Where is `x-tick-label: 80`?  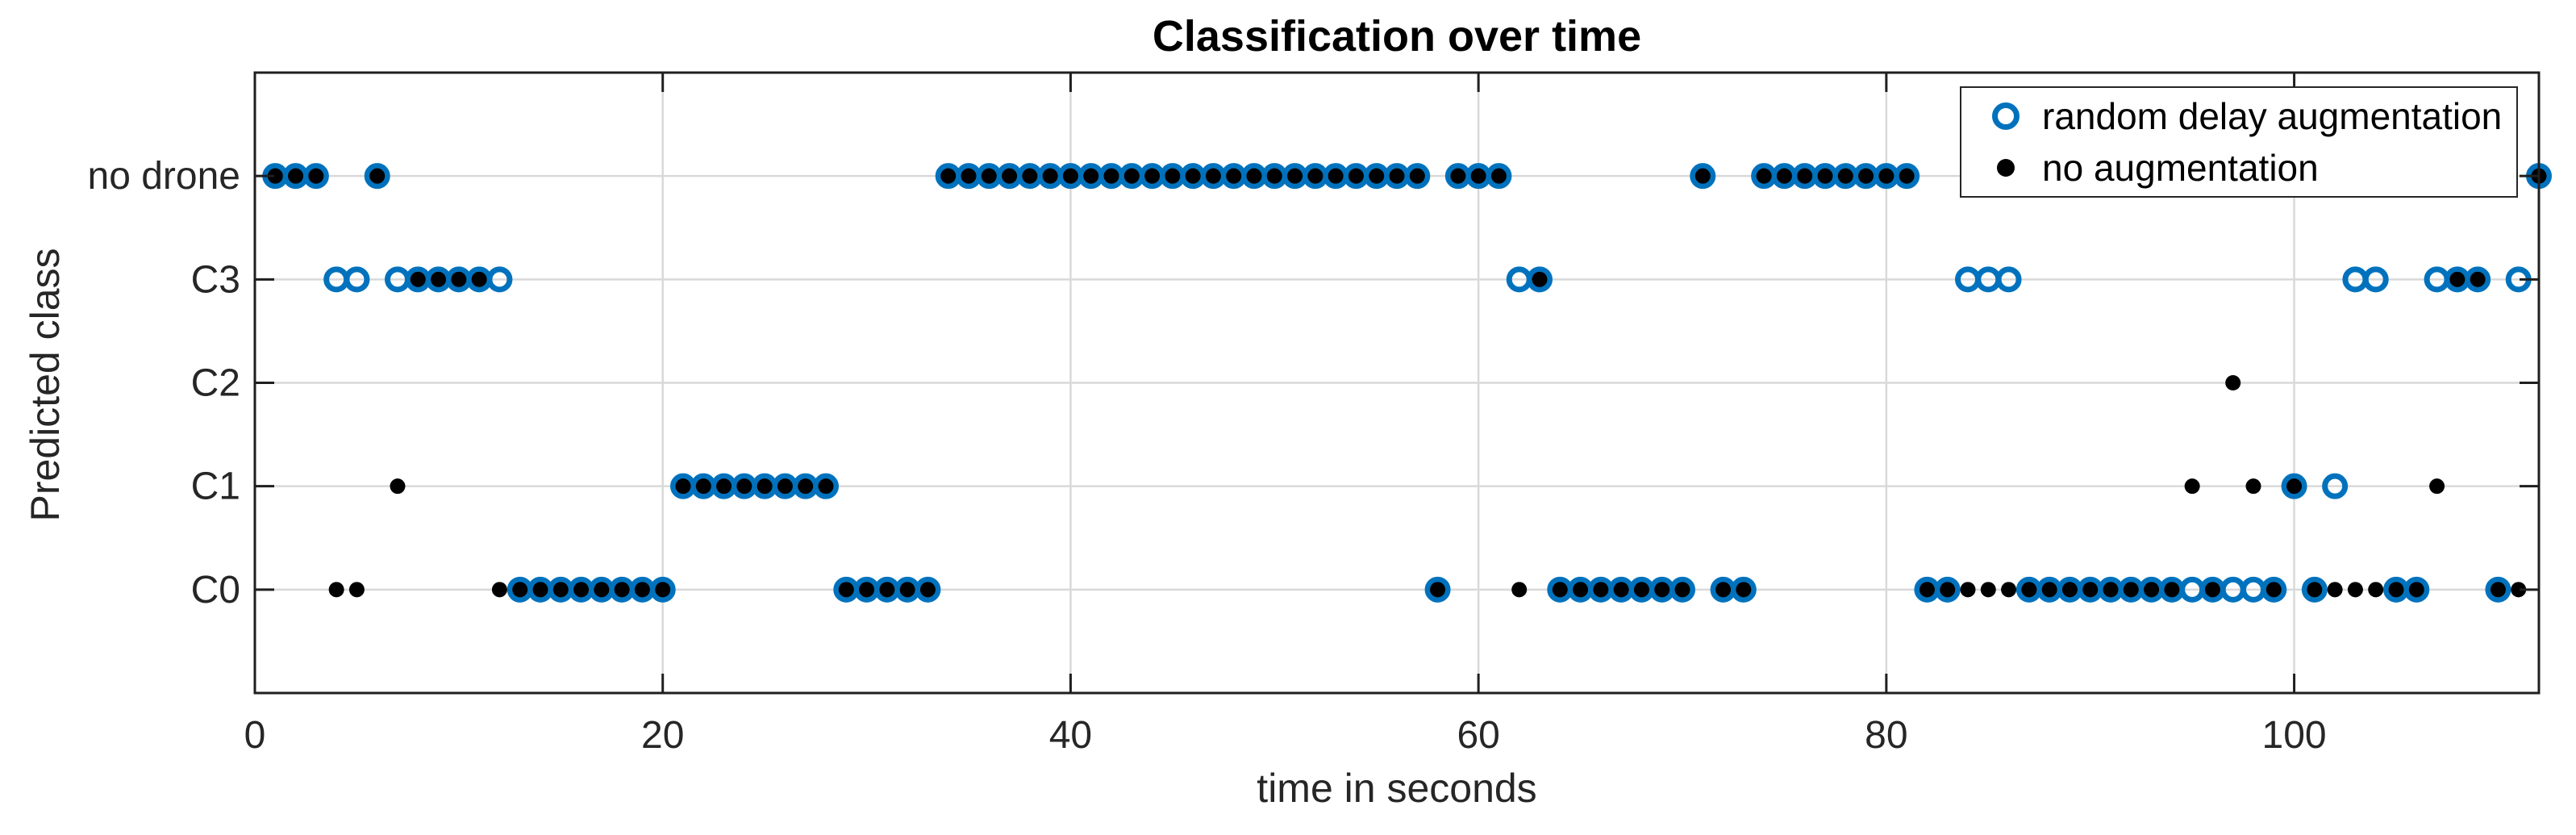
x-tick-label: 80 is located at coordinates (1886, 735).